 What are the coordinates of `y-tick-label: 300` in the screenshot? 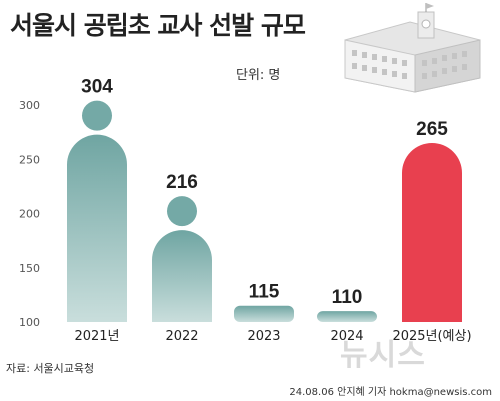 It's located at (29, 105).